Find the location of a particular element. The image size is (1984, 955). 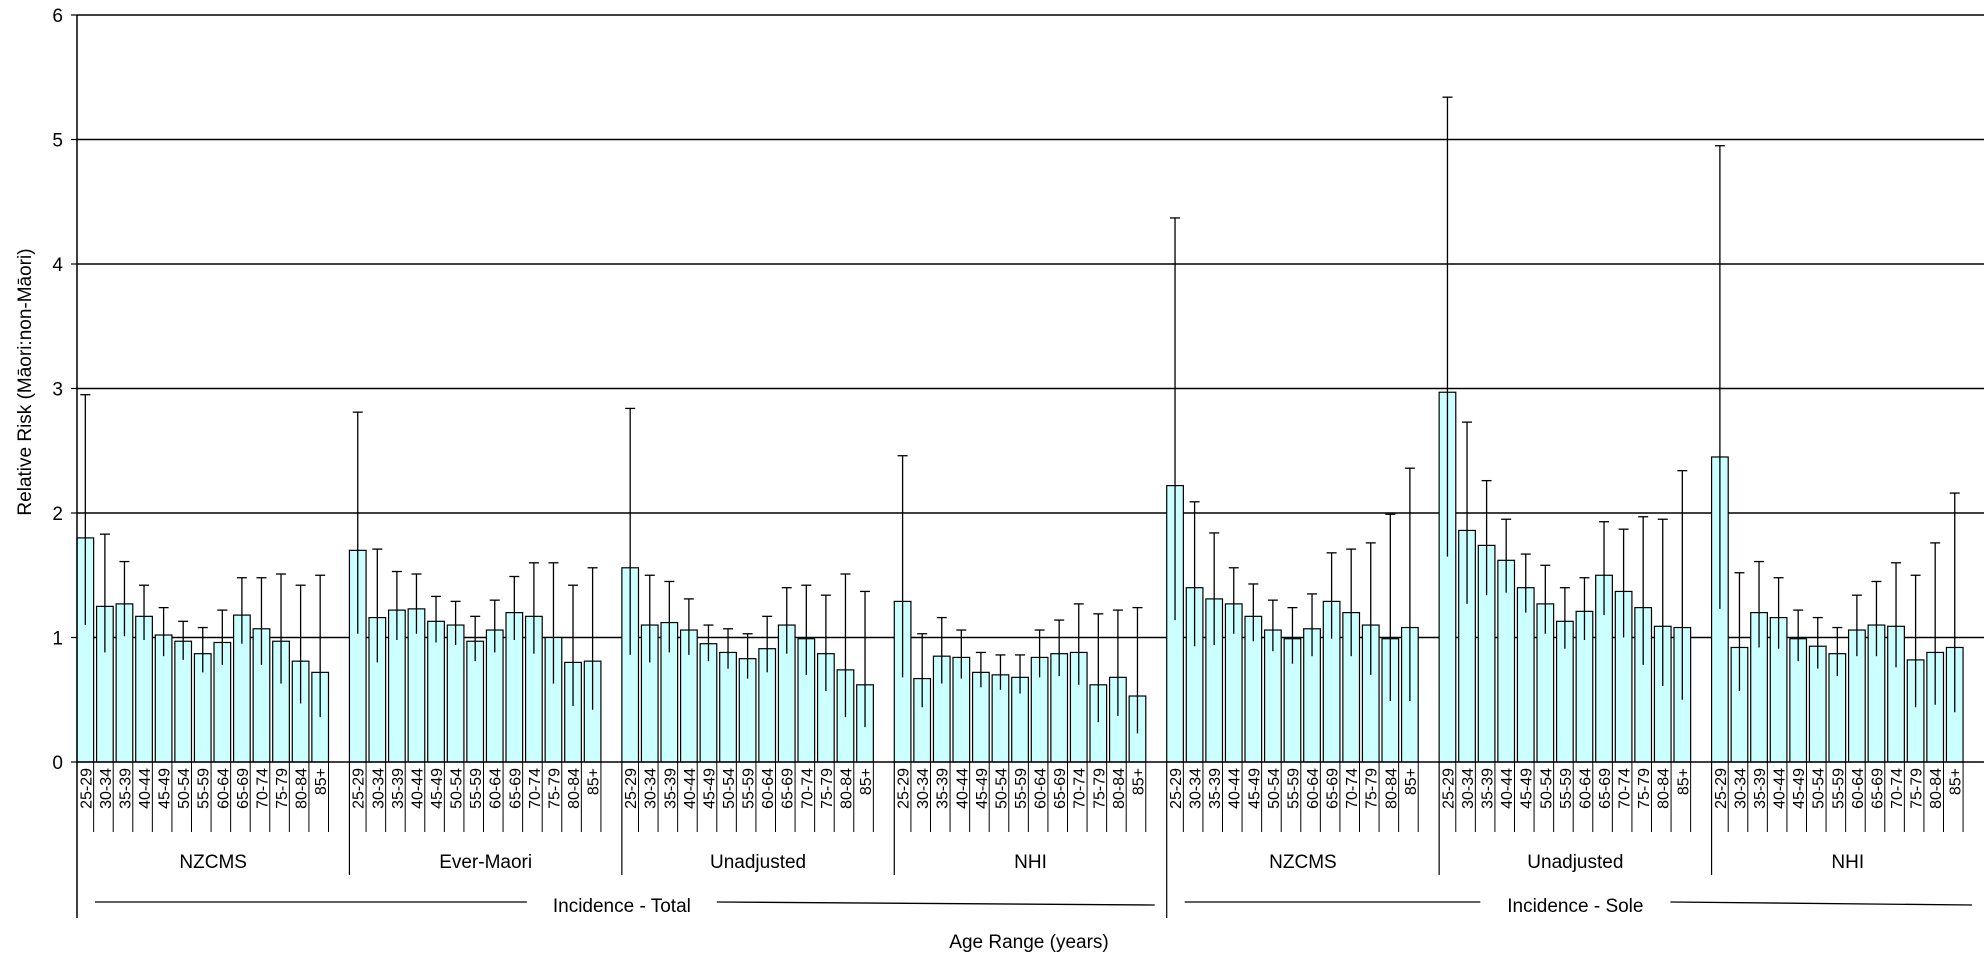

y-axis-title: Relative Risk (Māori:non-Māori) is located at coordinates (25, 381).